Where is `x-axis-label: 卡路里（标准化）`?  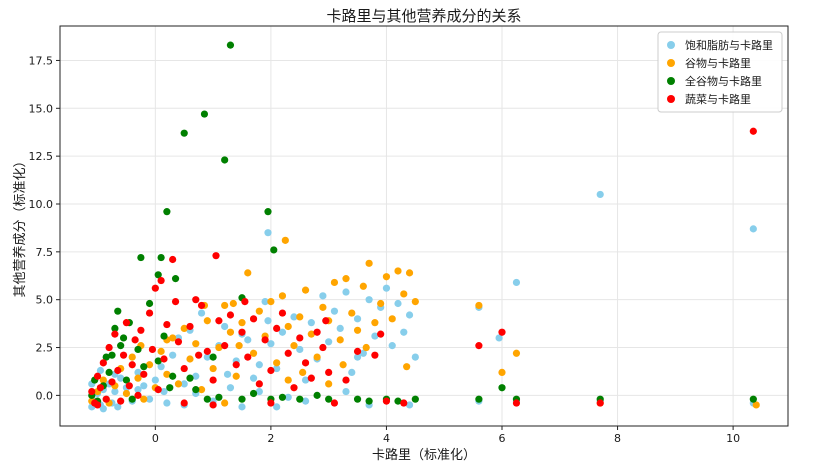 x-axis-label: 卡路里（标准化） is located at coordinates (424, 455).